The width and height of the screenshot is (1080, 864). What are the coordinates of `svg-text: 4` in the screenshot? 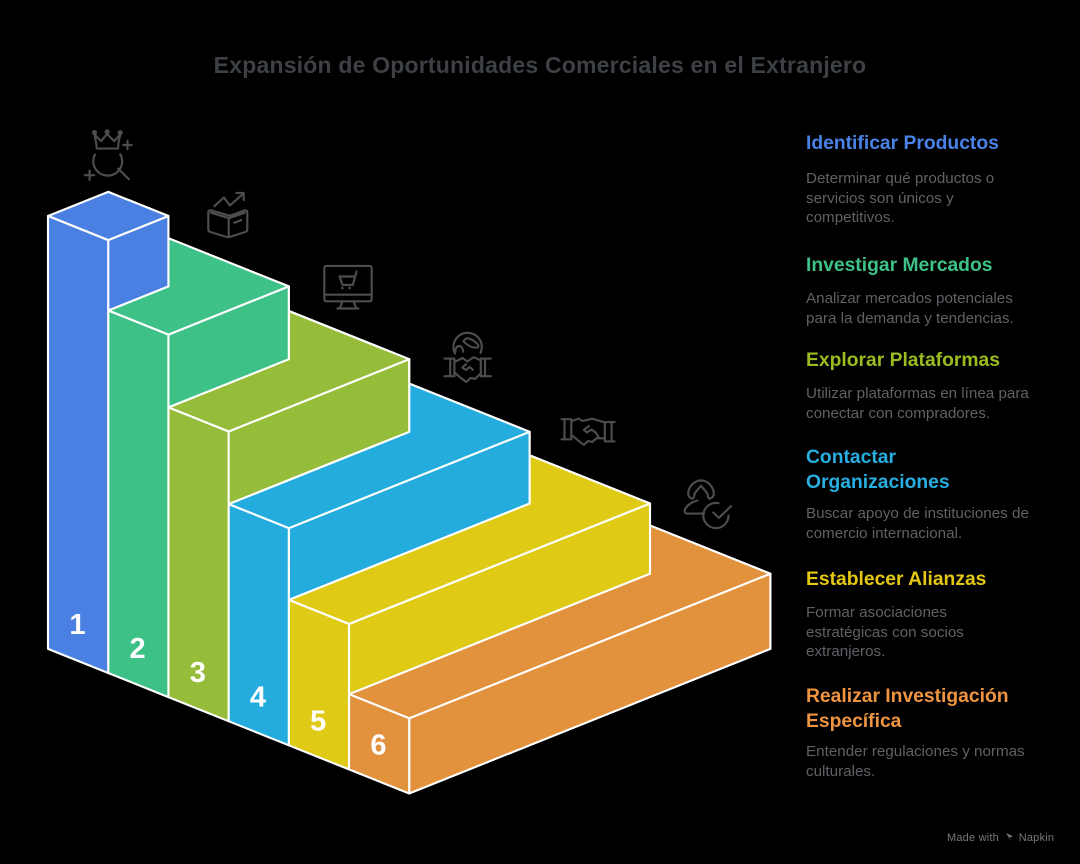 It's located at (258, 697).